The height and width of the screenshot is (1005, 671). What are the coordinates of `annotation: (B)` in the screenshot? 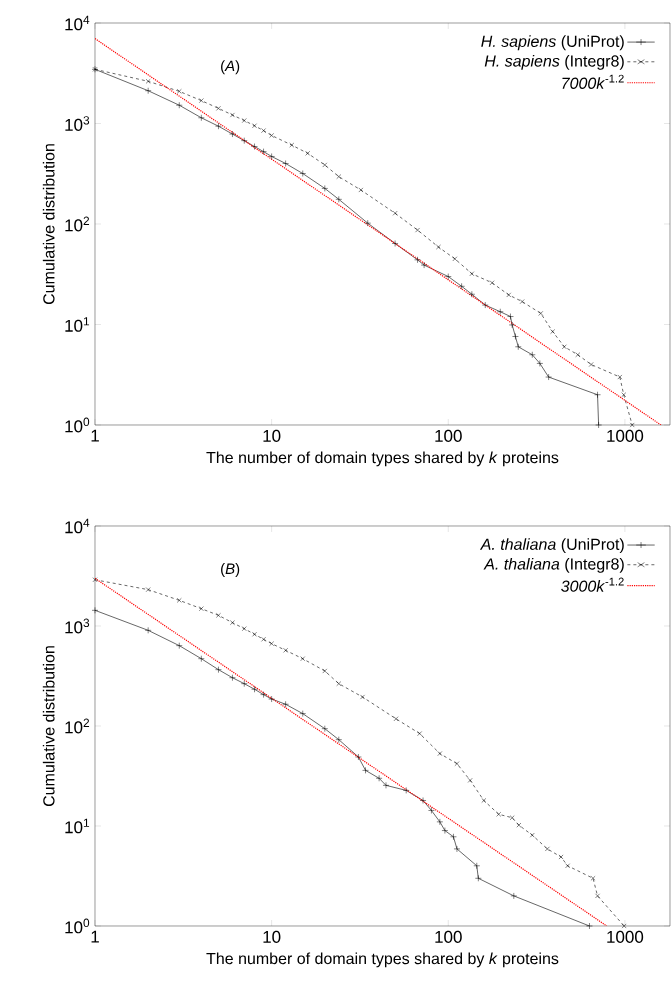 It's located at (230, 570).